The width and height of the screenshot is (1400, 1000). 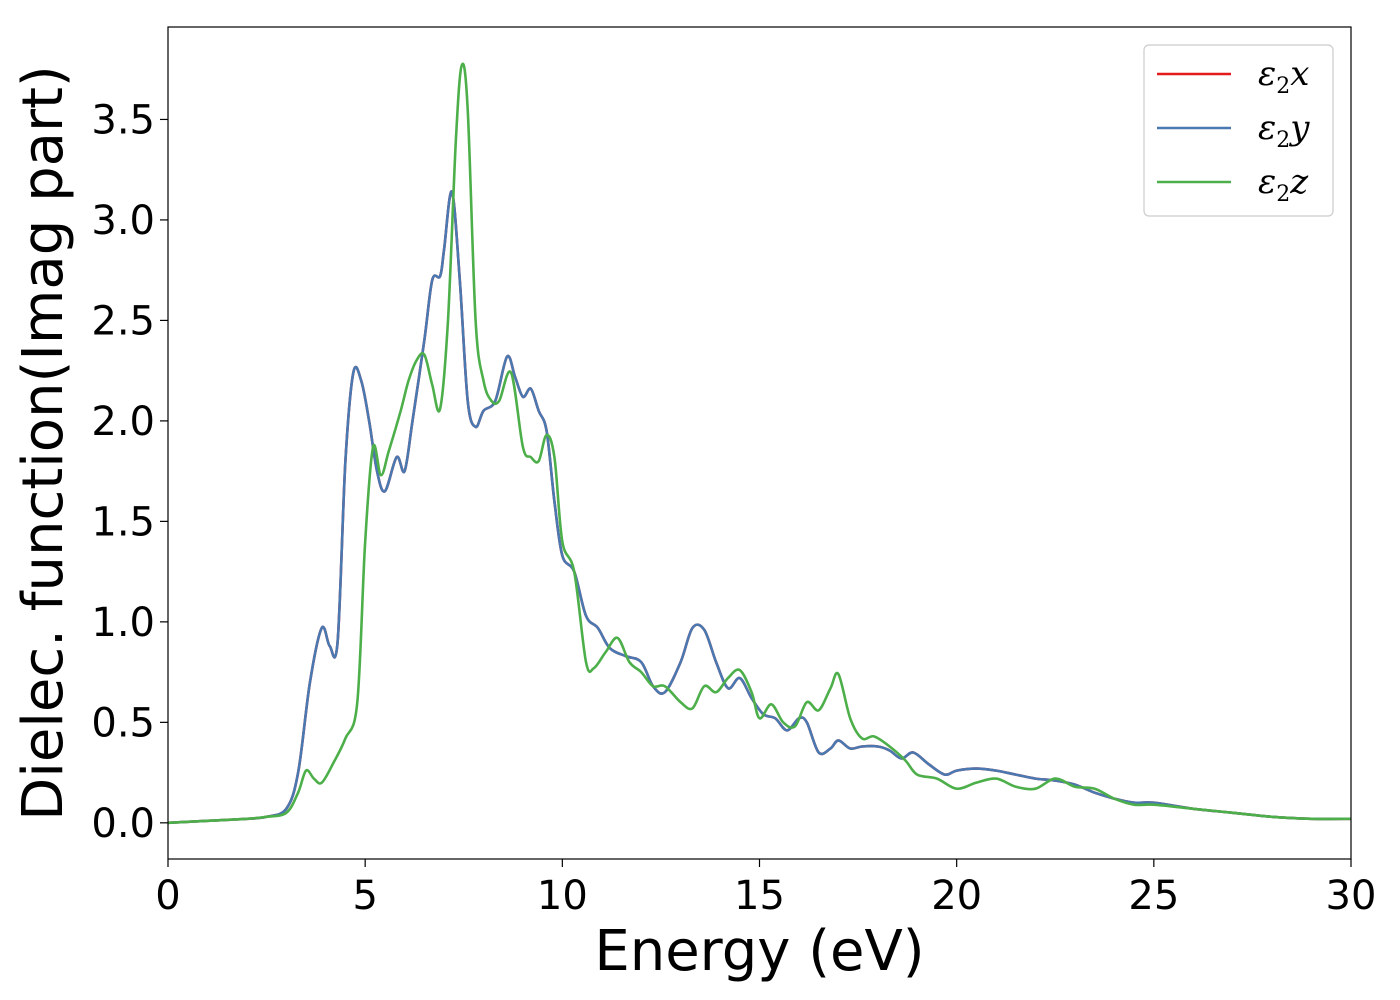 I want to click on legend-label-eps2x: ε2x, so click(x=1283, y=76).